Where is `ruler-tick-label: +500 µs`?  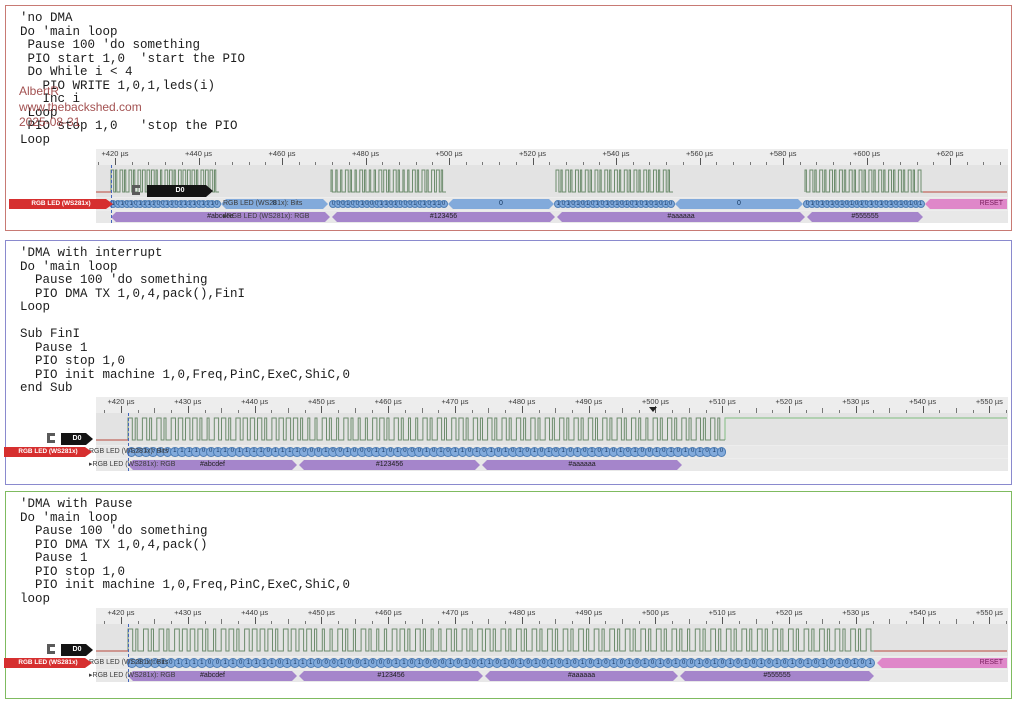 ruler-tick-label: +500 µs is located at coordinates (655, 612).